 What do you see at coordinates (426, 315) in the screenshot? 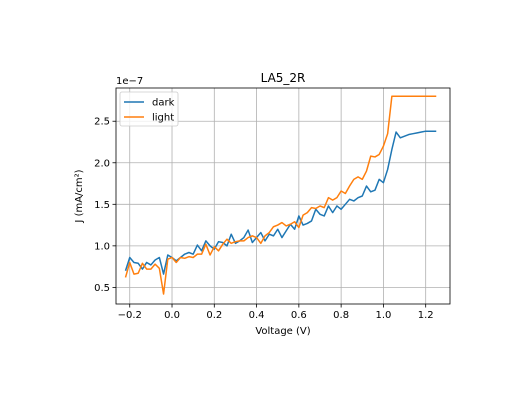
I see `x-tick-label: 1.2` at bounding box center [426, 315].